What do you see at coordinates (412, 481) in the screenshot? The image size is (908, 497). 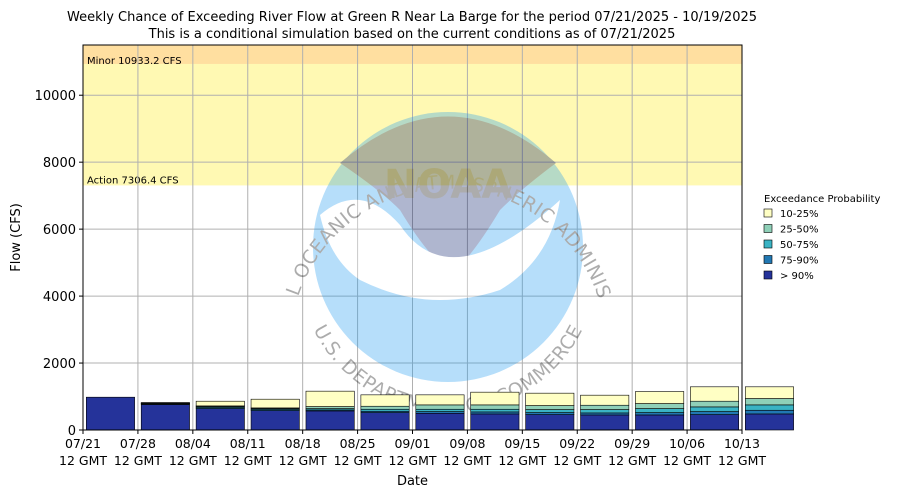 I see `x-axis-label: Date` at bounding box center [412, 481].